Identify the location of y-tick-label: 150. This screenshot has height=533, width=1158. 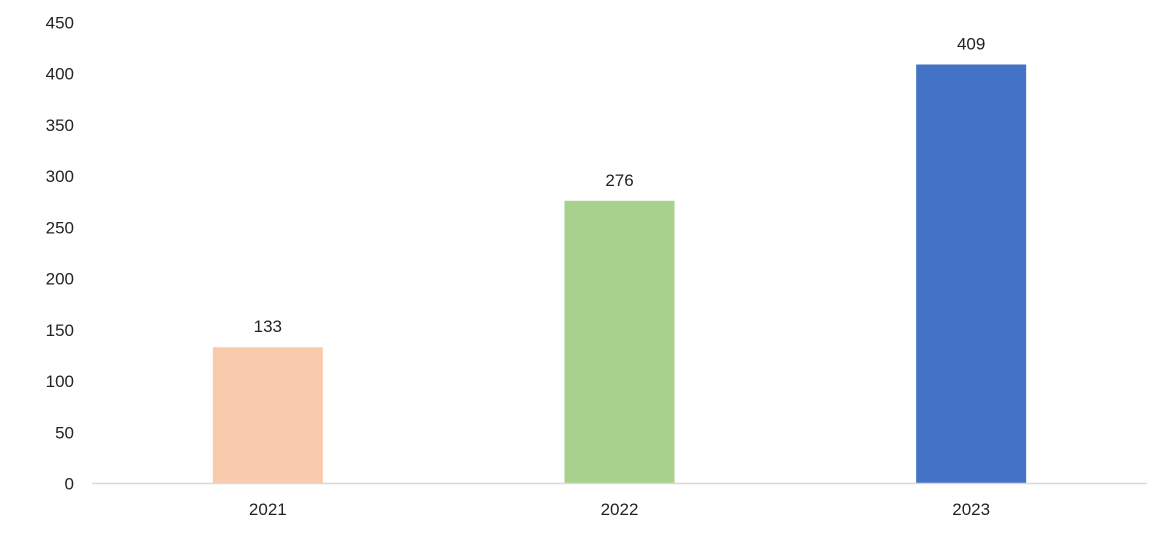
(60, 330).